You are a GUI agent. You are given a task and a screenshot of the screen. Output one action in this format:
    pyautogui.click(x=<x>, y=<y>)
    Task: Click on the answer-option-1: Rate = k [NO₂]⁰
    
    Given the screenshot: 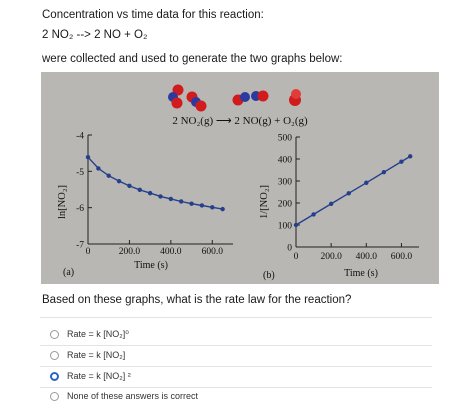 What is the action you would take?
    pyautogui.click(x=89, y=334)
    